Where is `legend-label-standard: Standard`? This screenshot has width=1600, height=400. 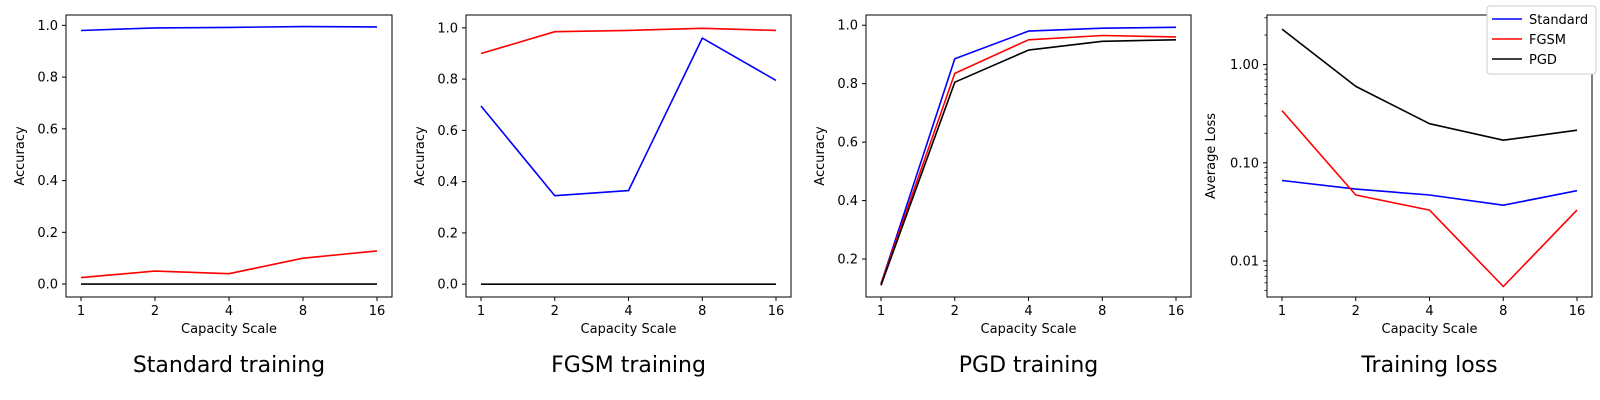
legend-label-standard: Standard is located at coordinates (1558, 20).